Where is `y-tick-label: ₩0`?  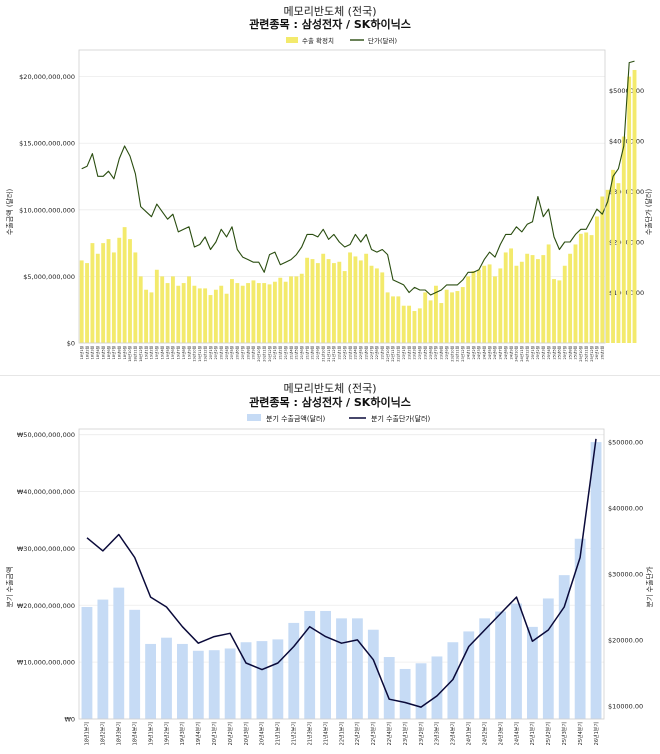
y-tick-label: ₩0 is located at coordinates (69, 720).